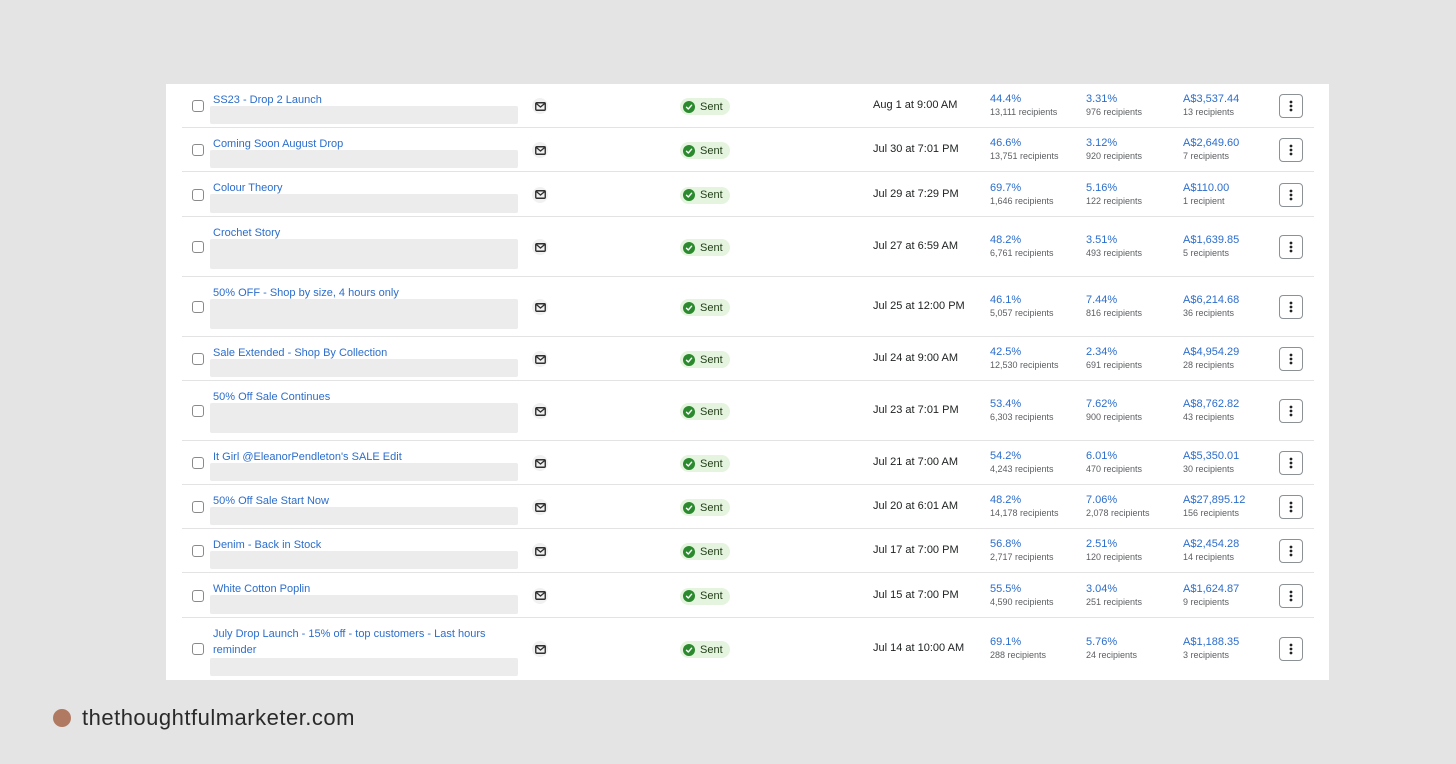  I want to click on revenue-value: A$2,649.60, so click(1211, 143).